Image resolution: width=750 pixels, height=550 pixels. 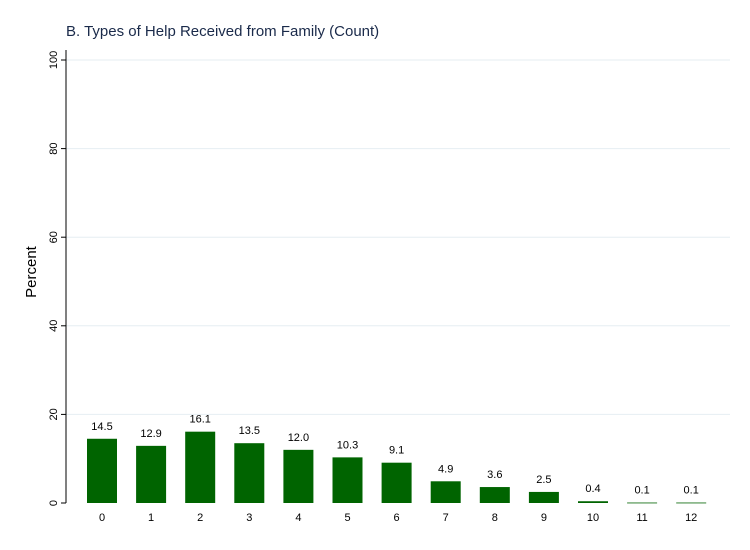 What do you see at coordinates (57, 278) in the screenshot?
I see `y-axis: 0 20 40 60 80 100` at bounding box center [57, 278].